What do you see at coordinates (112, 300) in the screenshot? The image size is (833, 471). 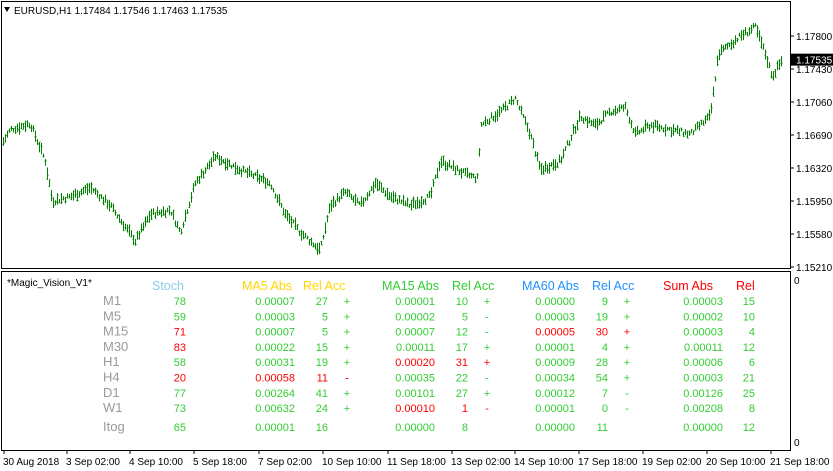 I see `row-timeframe: M1` at bounding box center [112, 300].